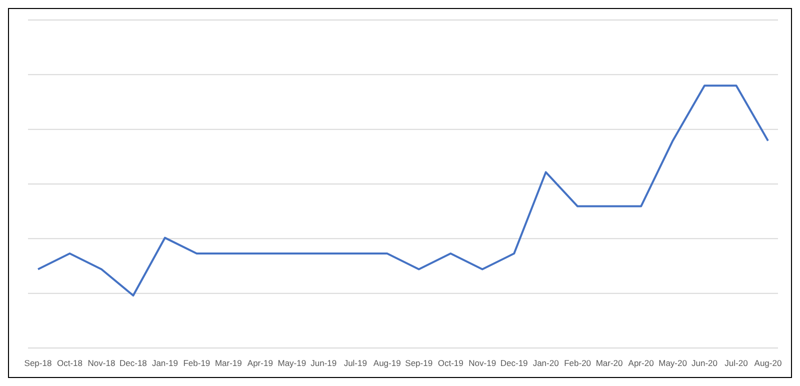 This screenshot has height=386, width=800. Describe the element at coordinates (546, 363) in the screenshot. I see `x-tick-label: Jan-20` at that location.